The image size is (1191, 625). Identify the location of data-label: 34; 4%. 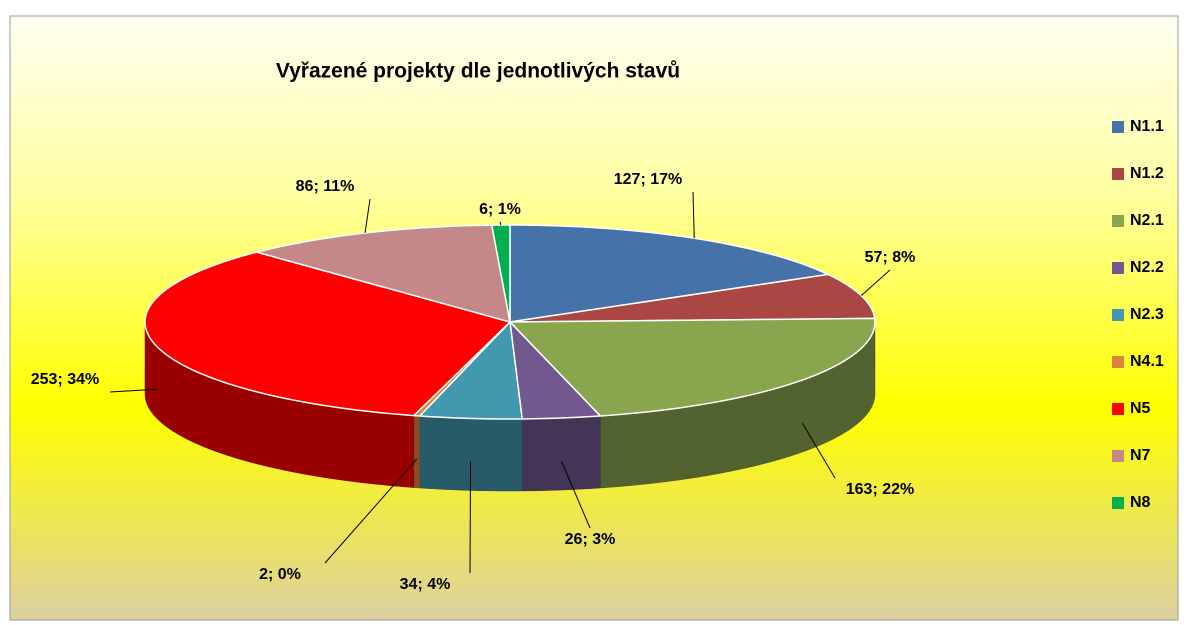
(425, 584).